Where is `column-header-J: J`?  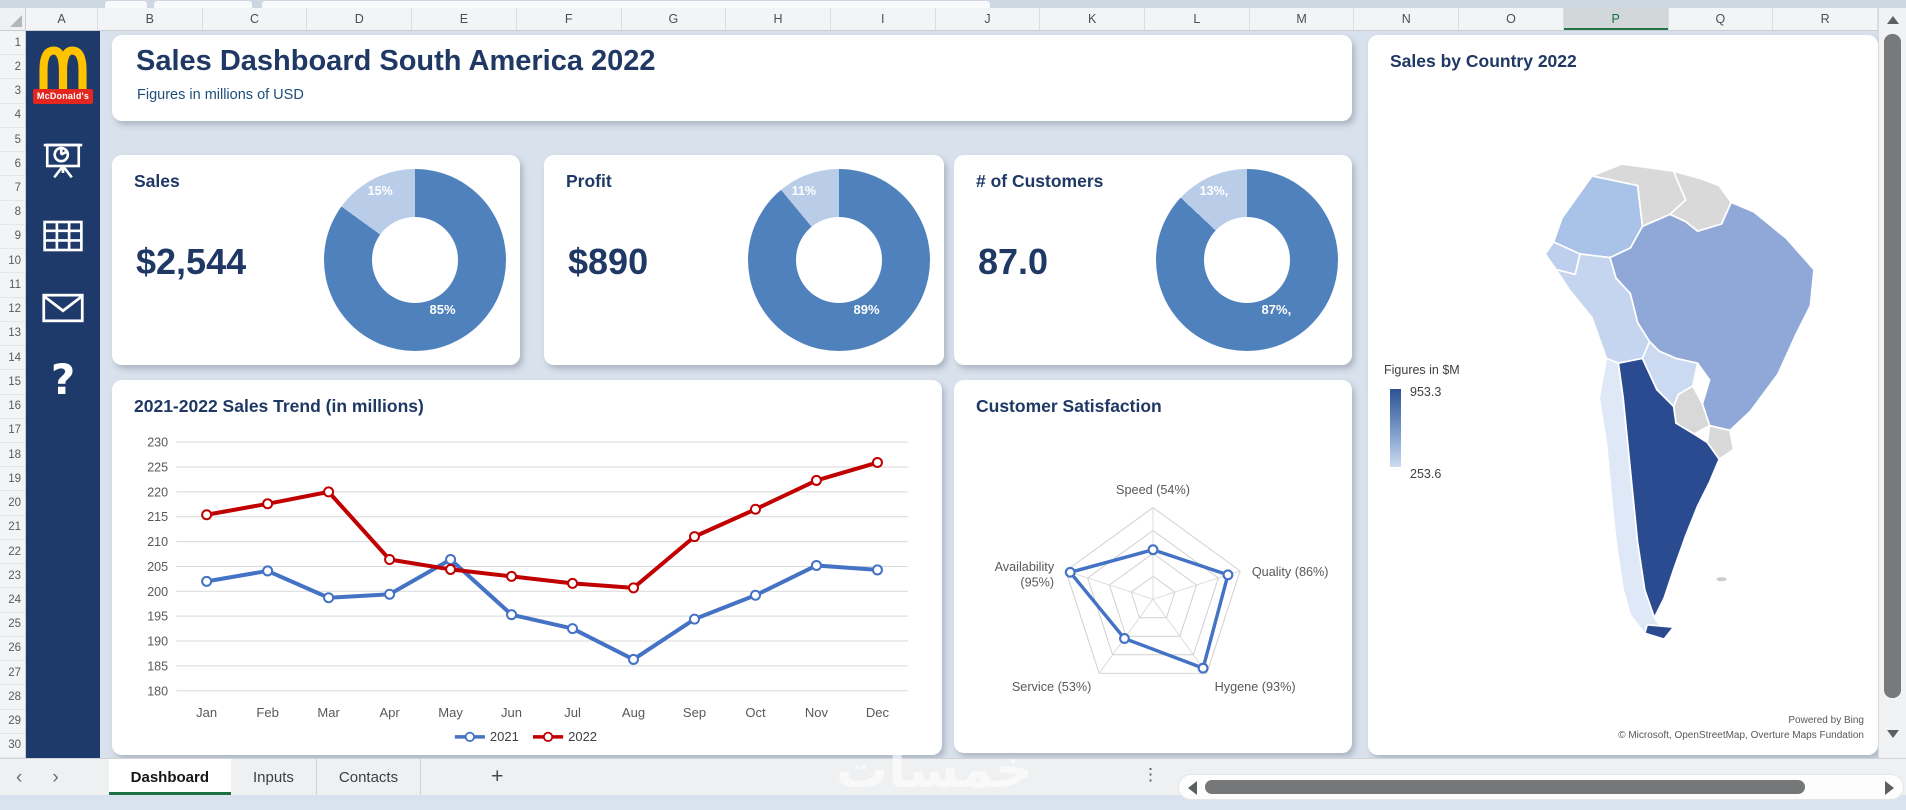
column-header-J: J is located at coordinates (988, 19).